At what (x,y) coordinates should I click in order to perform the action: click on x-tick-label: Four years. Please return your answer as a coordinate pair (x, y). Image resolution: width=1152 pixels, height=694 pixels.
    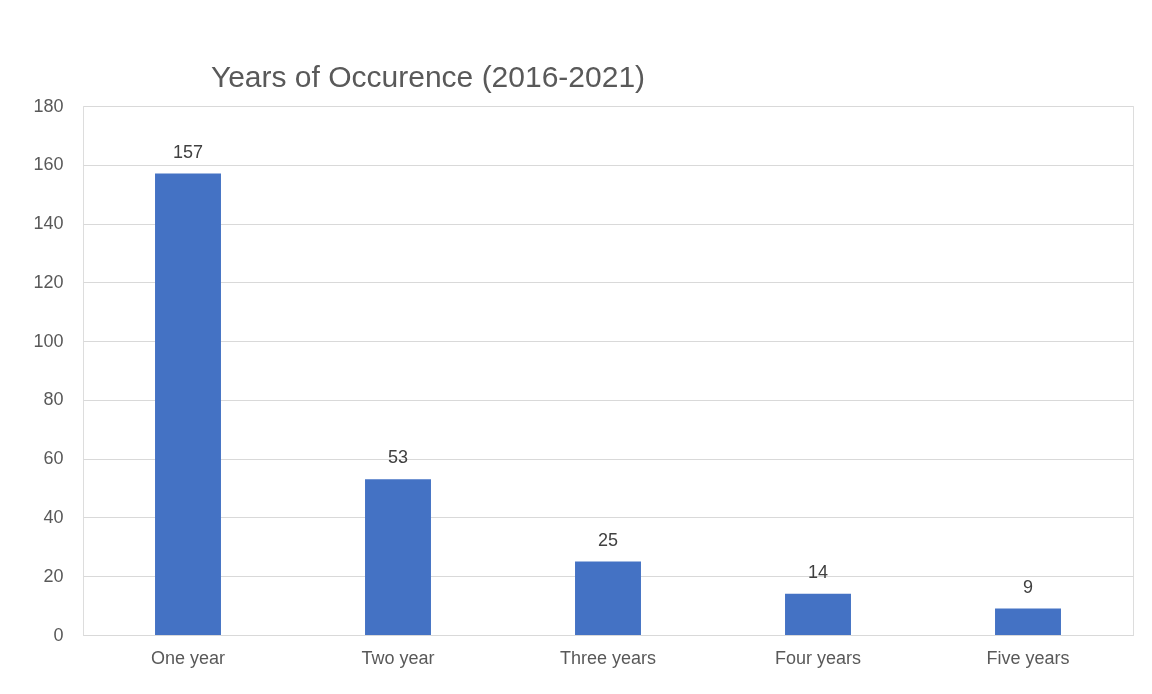
    Looking at the image, I should click on (818, 657).